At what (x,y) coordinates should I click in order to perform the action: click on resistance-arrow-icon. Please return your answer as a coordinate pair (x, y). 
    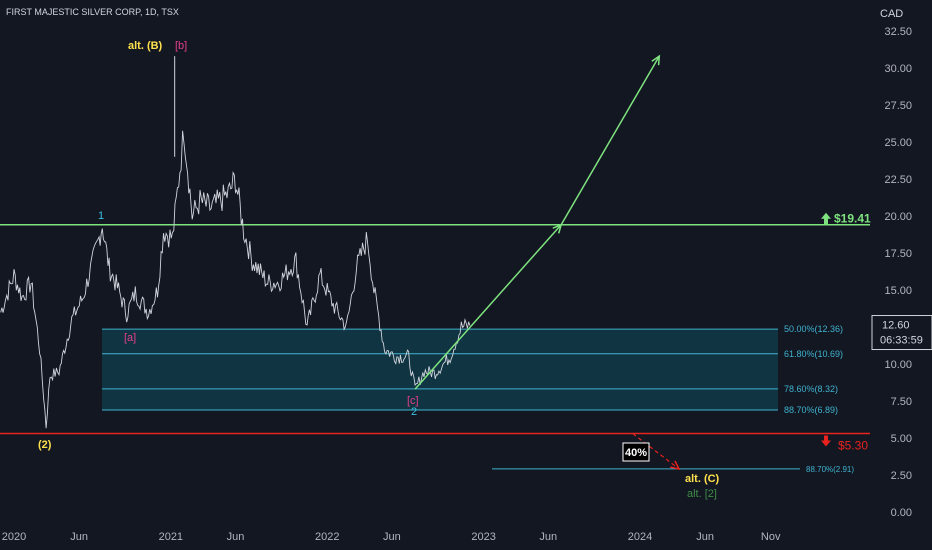
    Looking at the image, I should click on (826, 218).